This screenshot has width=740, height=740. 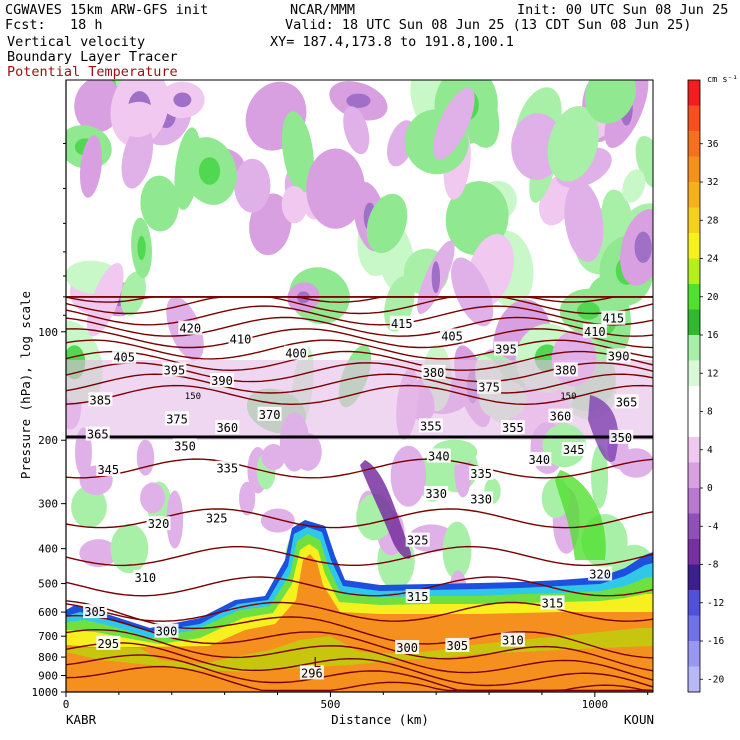 I want to click on colorbar-tick-label: 0, so click(x=710, y=488).